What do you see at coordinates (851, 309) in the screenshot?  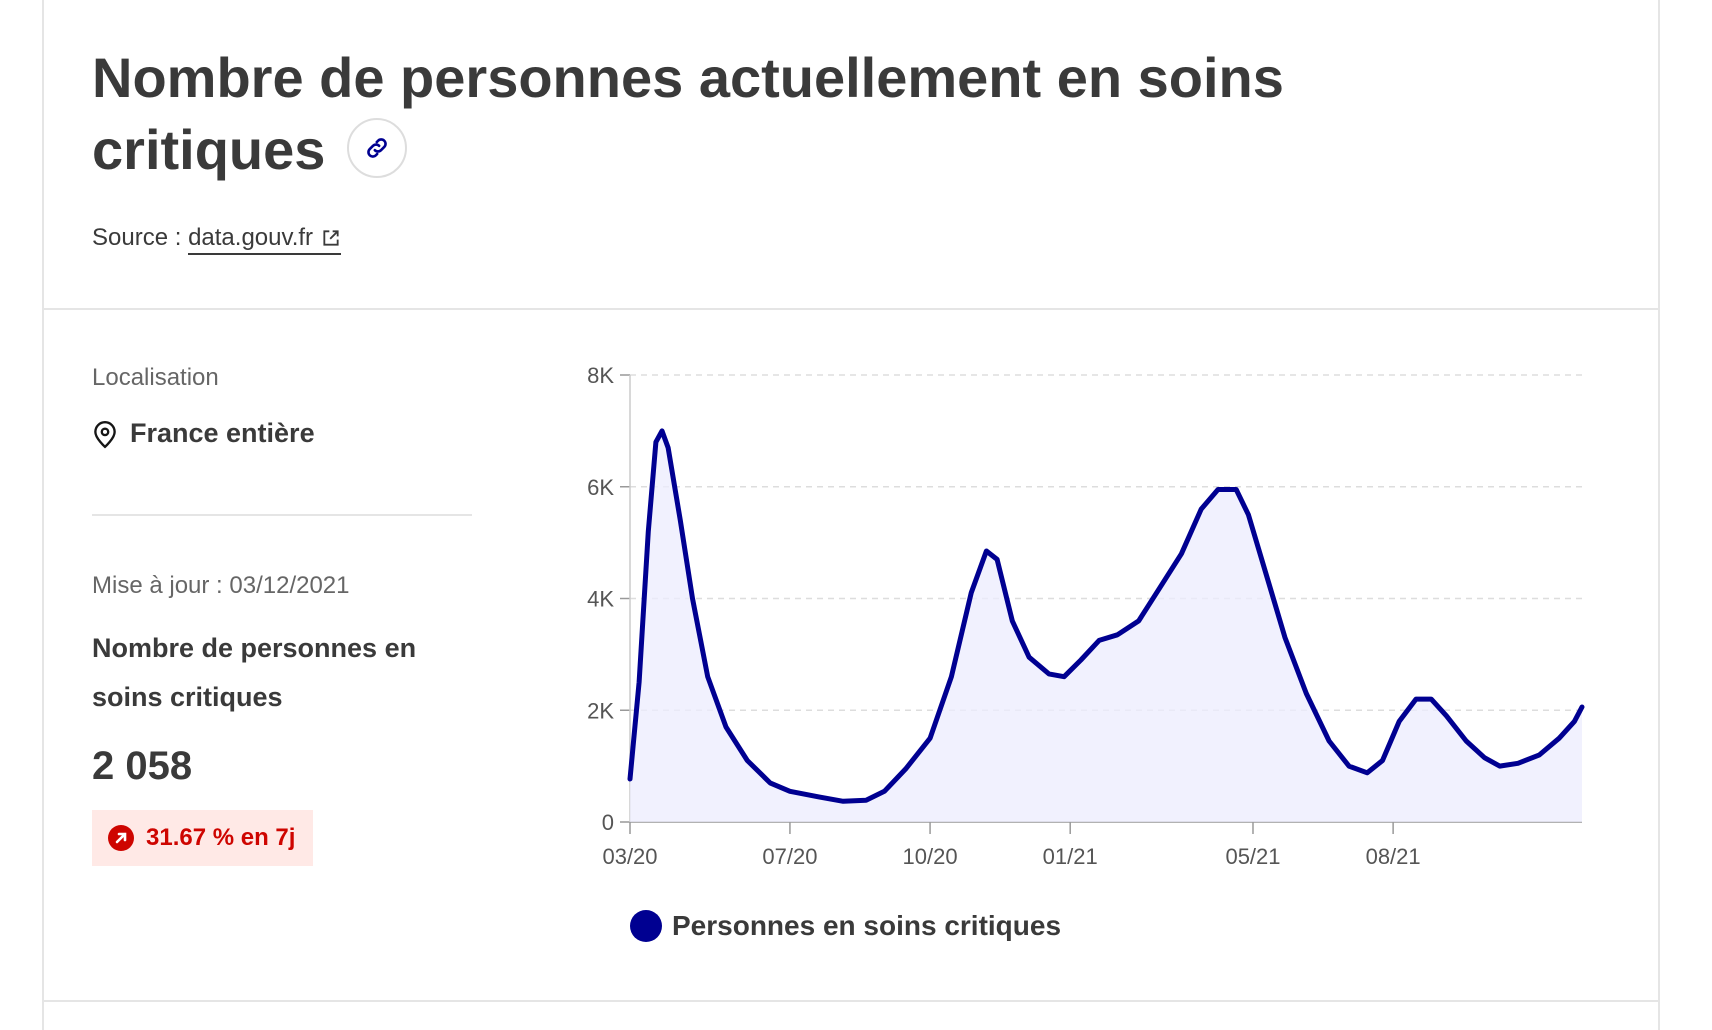 I see `header-divider` at bounding box center [851, 309].